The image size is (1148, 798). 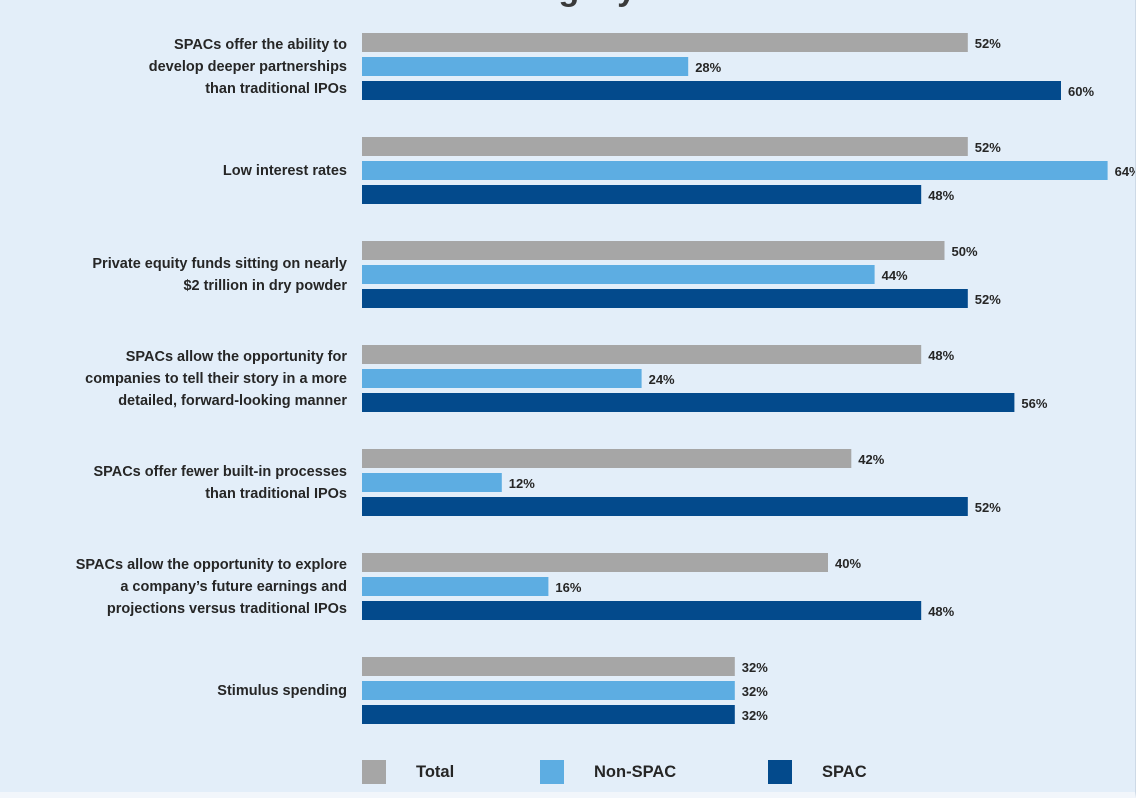 What do you see at coordinates (848, 563) in the screenshot?
I see `data-label-total-6: 40%` at bounding box center [848, 563].